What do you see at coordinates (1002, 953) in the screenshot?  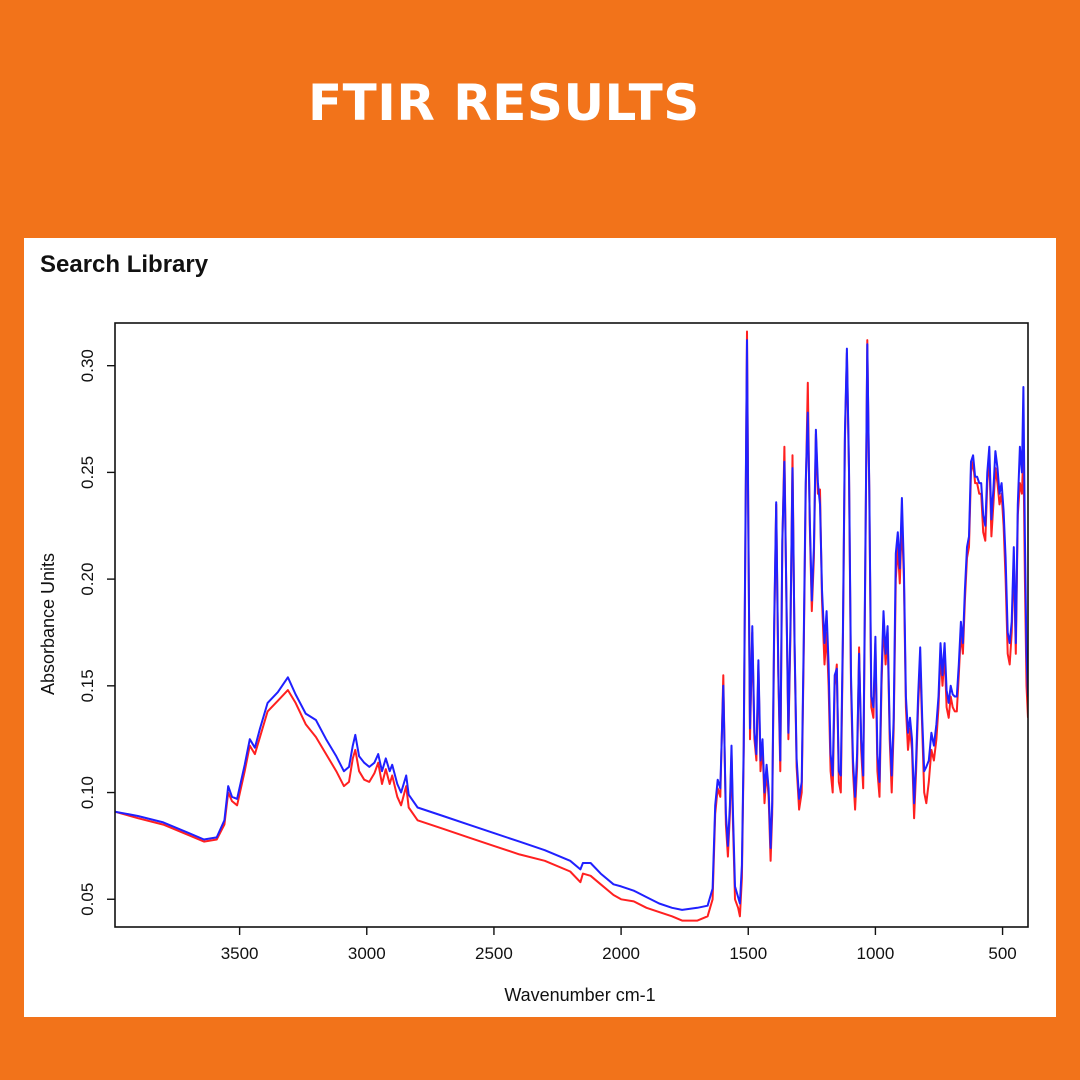 I see `x-tick-label: 500` at bounding box center [1002, 953].